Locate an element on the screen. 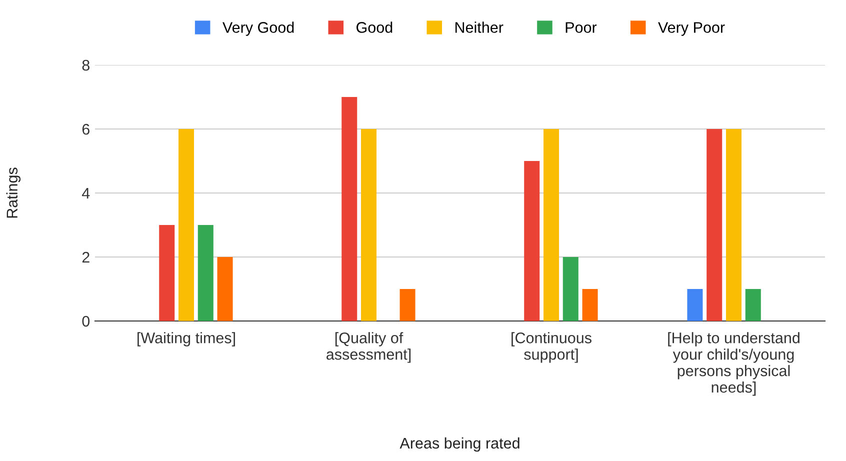 This screenshot has height=461, width=846. legend-label: Neither is located at coordinates (479, 27).